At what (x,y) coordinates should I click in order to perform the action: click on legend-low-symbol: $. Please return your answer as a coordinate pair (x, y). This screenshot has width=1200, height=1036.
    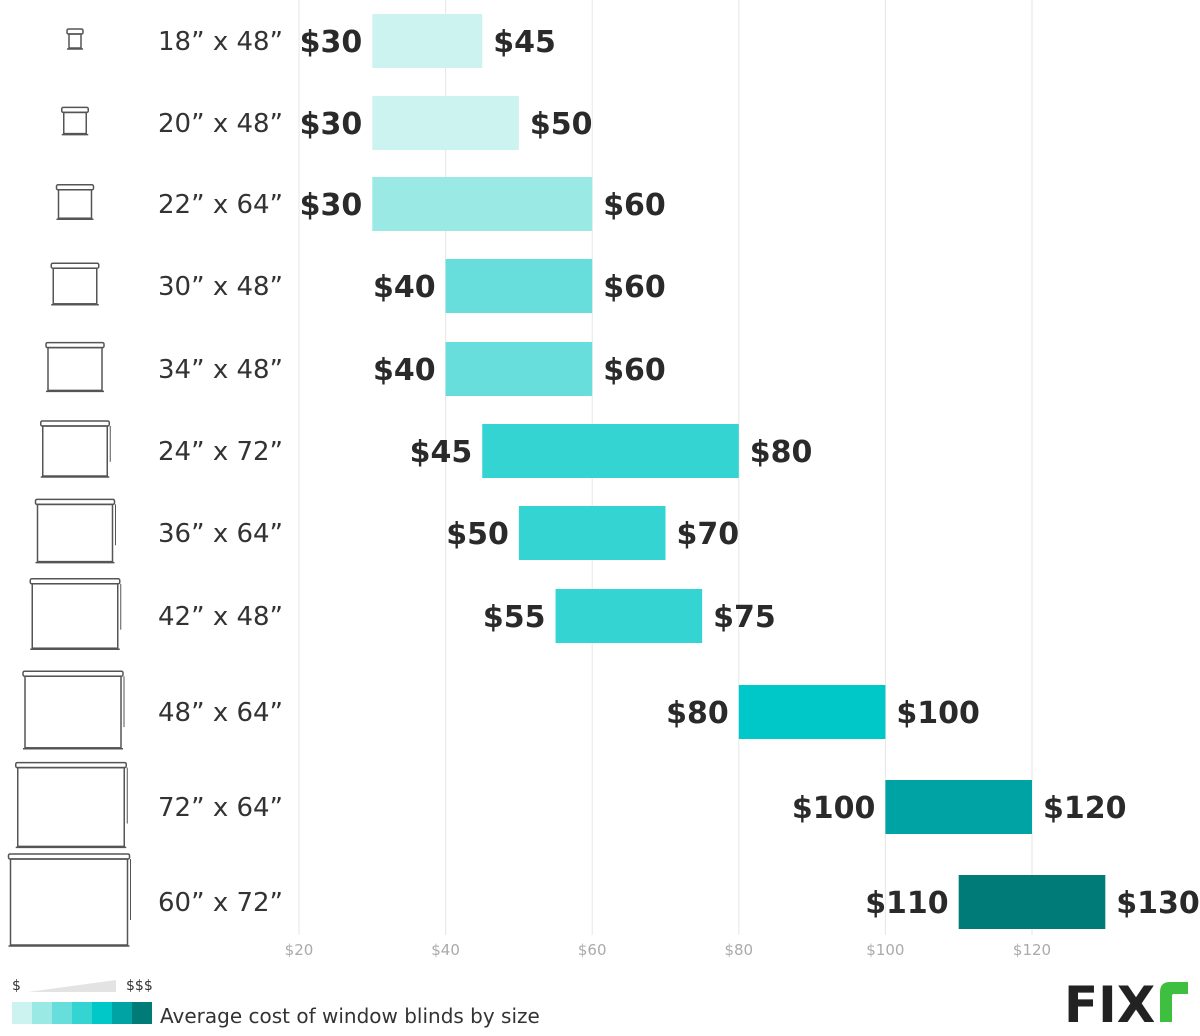
    Looking at the image, I should click on (16, 986).